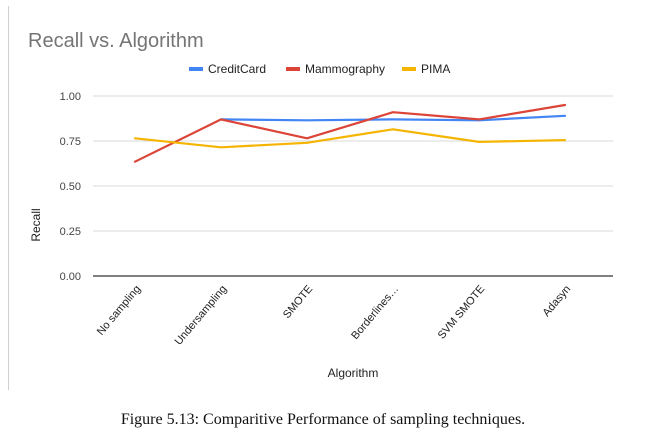 The image size is (646, 442). I want to click on legend-item-creditcard: CreditCard, so click(227, 69).